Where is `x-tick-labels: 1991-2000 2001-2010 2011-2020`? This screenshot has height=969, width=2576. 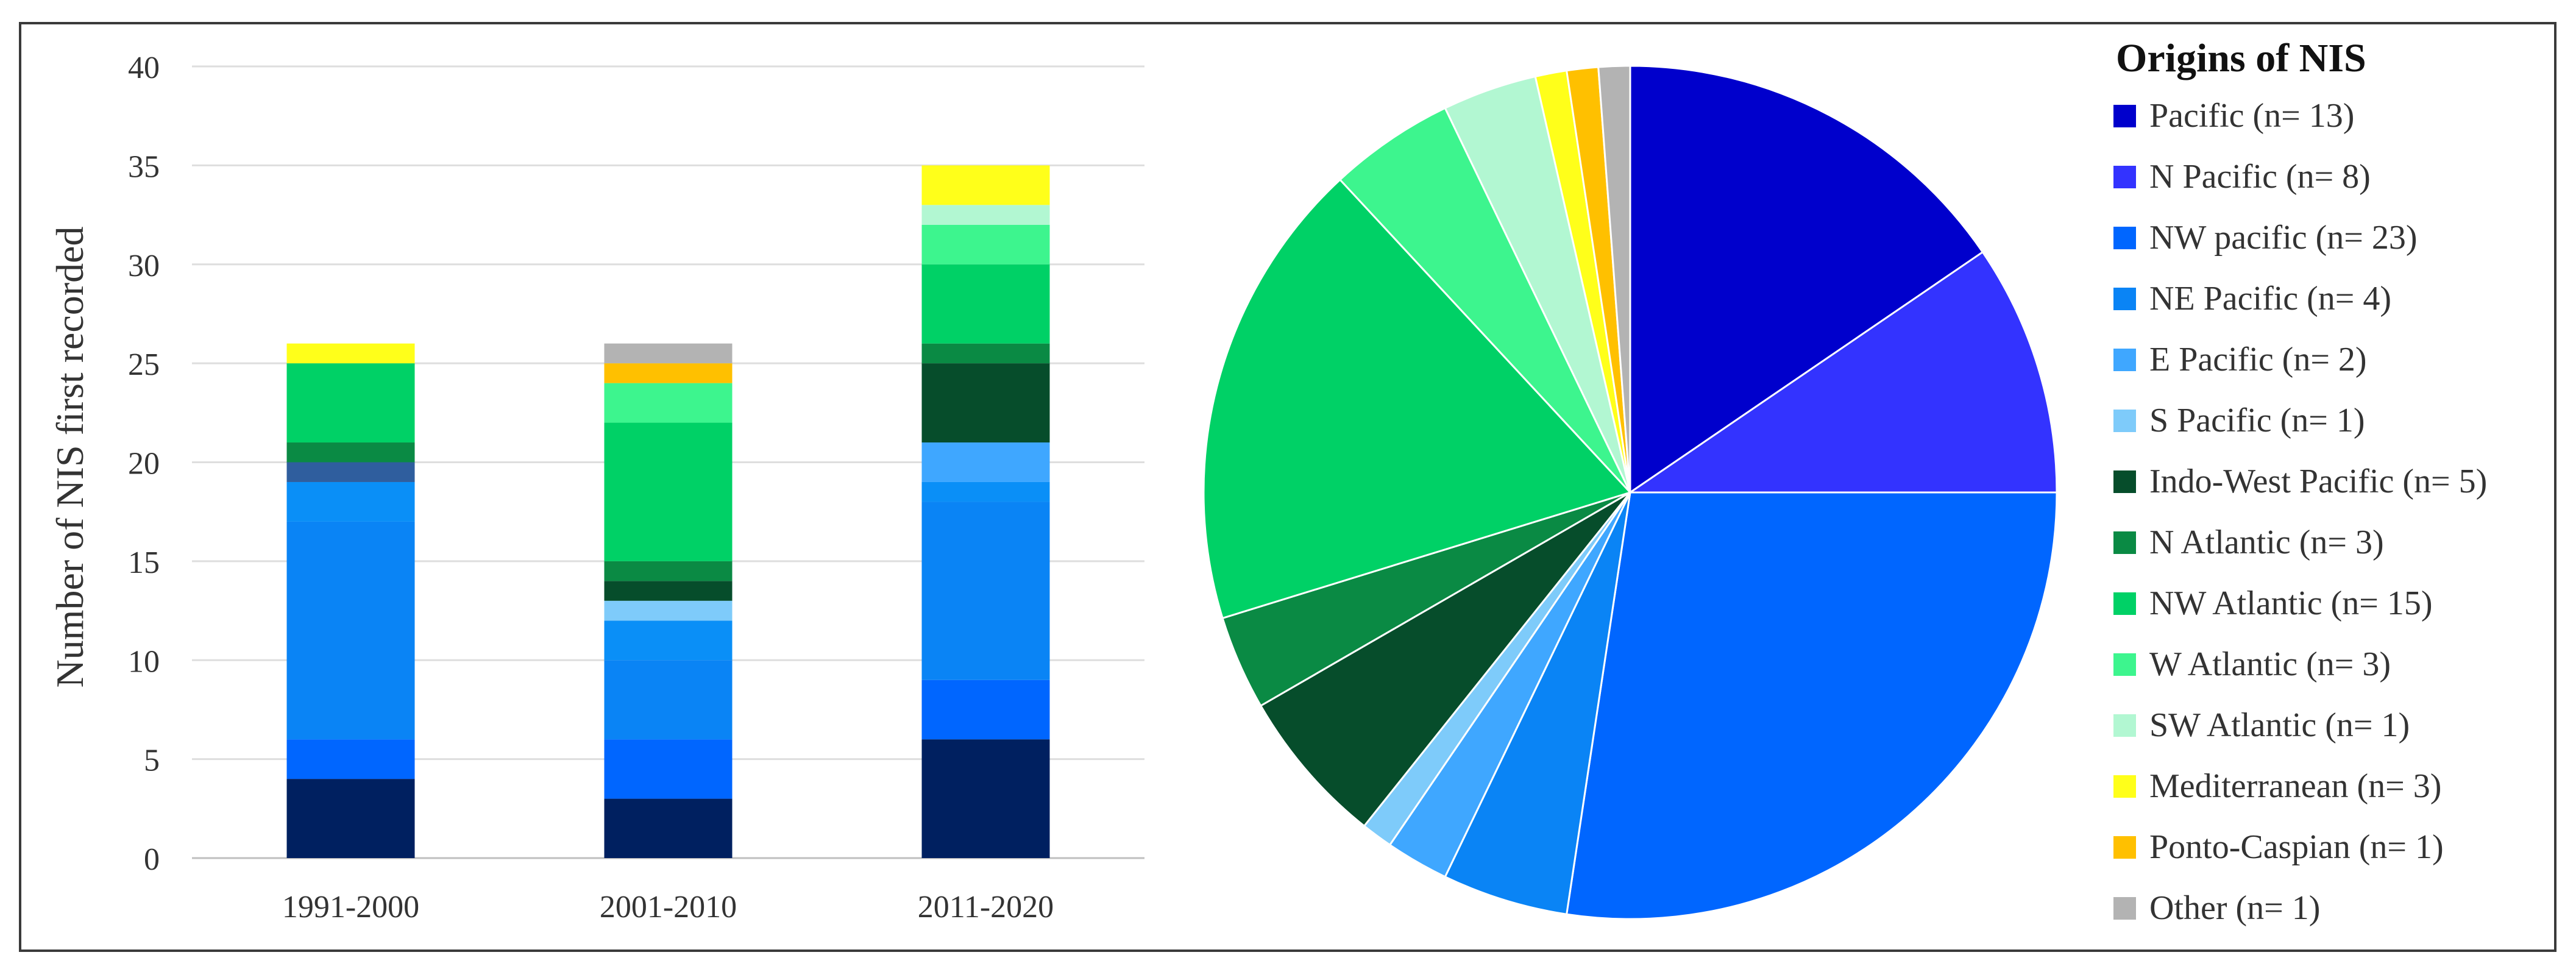 x-tick-labels: 1991-2000 2001-2010 2011-2020 is located at coordinates (668, 907).